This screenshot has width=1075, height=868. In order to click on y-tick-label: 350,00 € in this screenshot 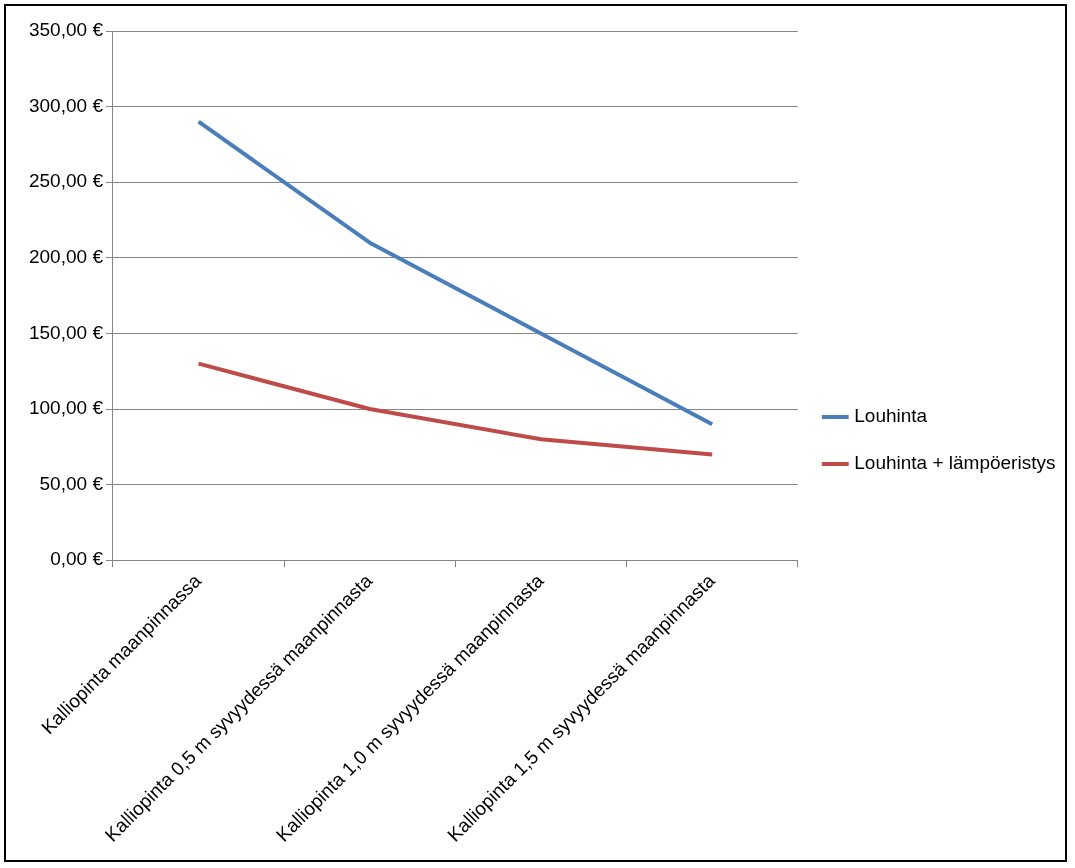, I will do `click(66, 30)`.